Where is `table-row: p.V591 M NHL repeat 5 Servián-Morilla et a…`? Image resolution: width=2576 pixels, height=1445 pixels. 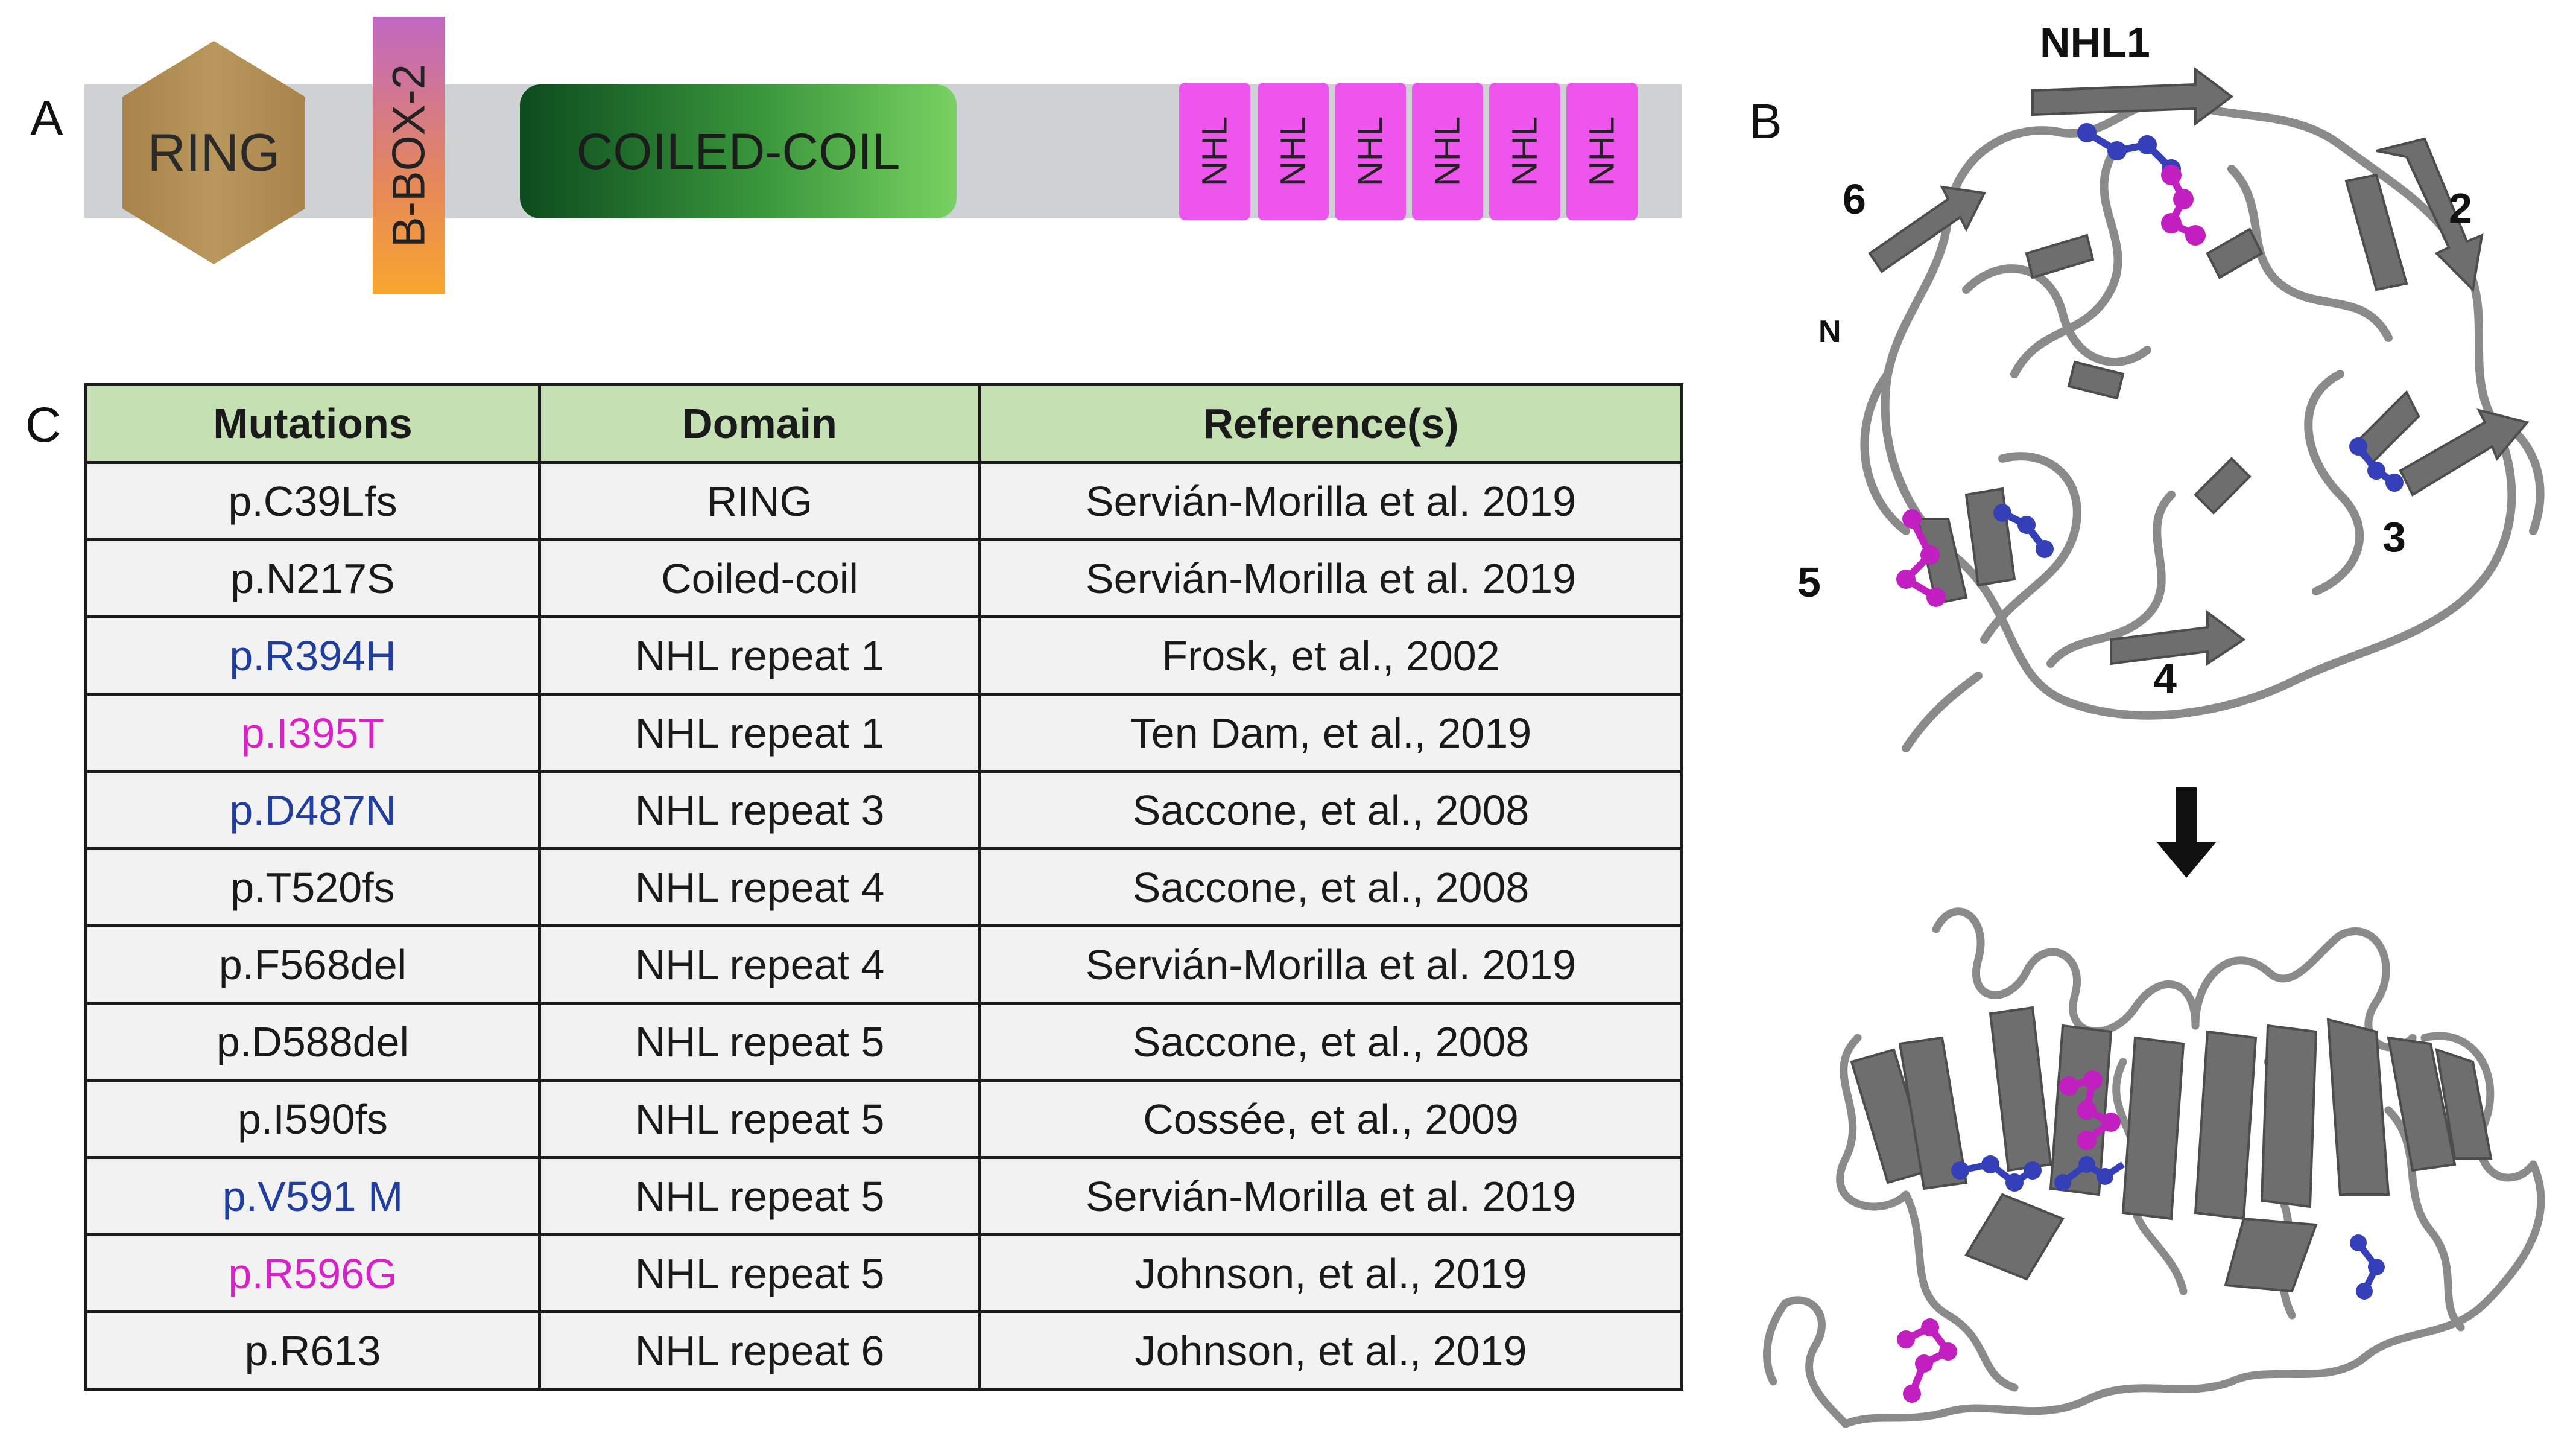 table-row: p.V591 M NHL repeat 5 Servián-Morilla et a… is located at coordinates (883, 1196).